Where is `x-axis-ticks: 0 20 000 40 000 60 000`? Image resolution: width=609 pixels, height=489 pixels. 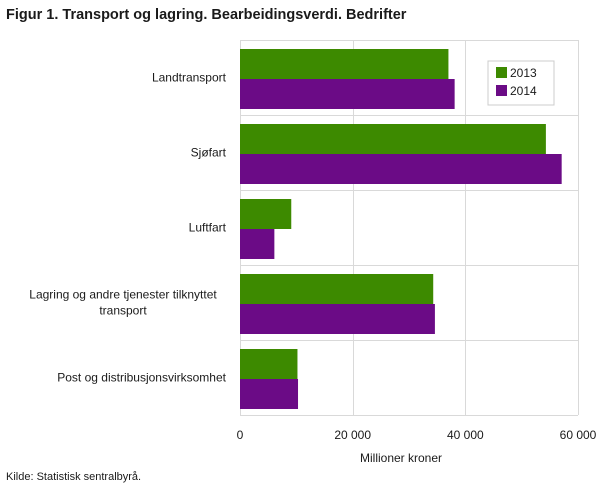 x-axis-ticks: 0 20 000 40 000 60 000 is located at coordinates (417, 435).